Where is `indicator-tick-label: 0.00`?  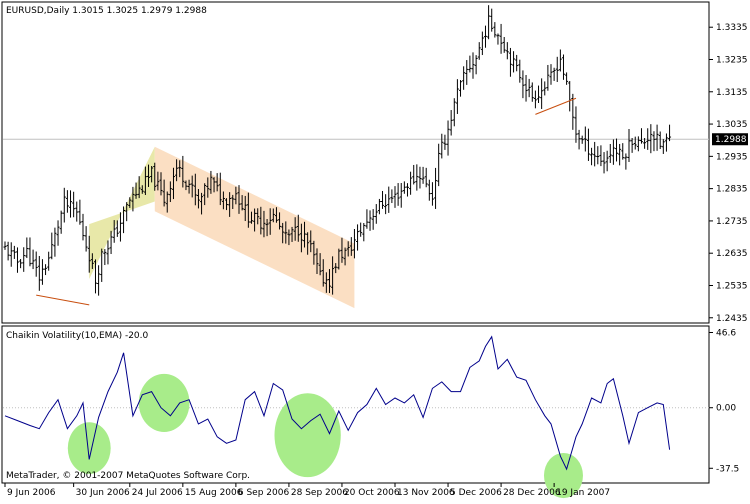
indicator-tick-label: 0.00 is located at coordinates (726, 409).